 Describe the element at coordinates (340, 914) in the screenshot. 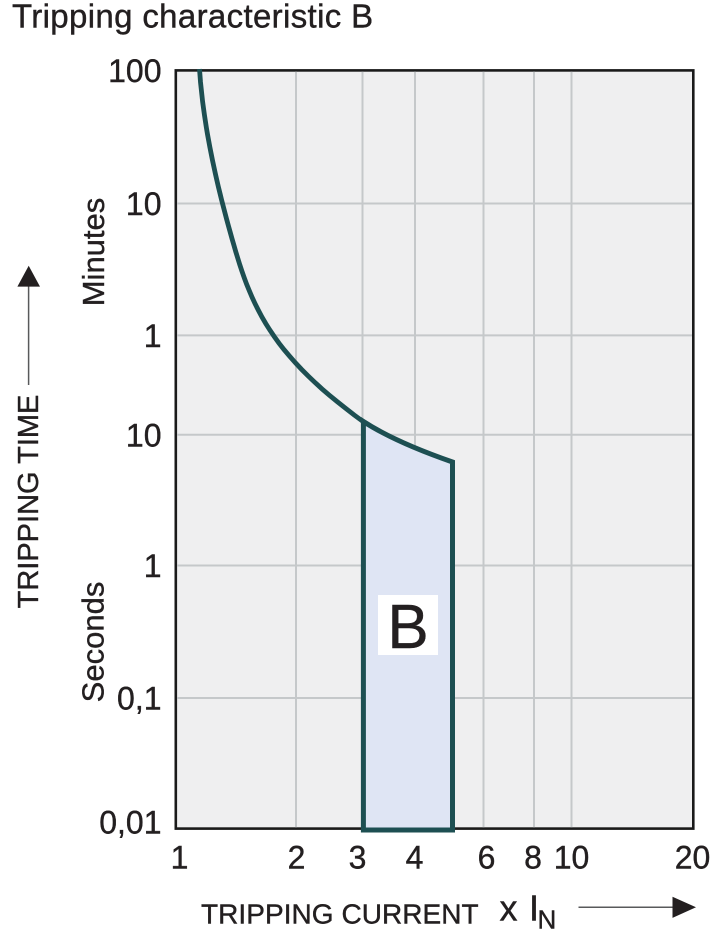

I see `svg-text: TRIPPING CURRENT` at that location.